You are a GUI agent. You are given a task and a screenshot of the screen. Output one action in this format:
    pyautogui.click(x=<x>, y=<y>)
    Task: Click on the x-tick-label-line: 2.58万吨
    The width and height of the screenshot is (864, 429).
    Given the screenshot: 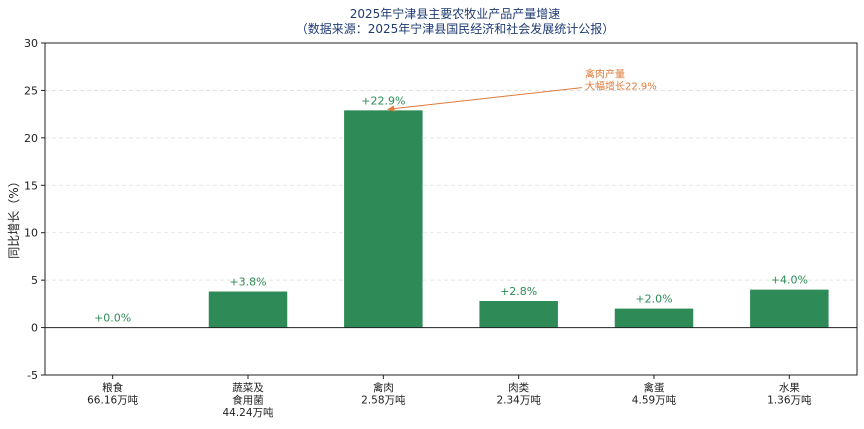 What is the action you would take?
    pyautogui.click(x=383, y=400)
    